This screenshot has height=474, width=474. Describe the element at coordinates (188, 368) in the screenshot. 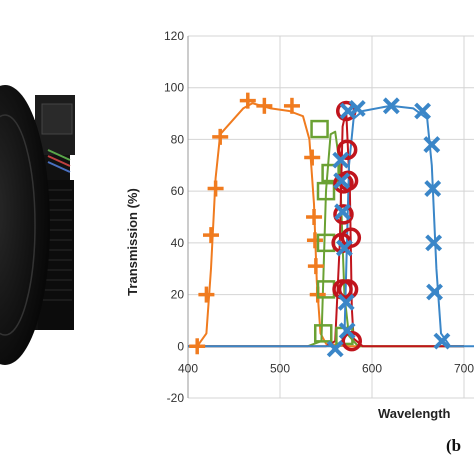

I see `x-tick-label: 400` at that location.